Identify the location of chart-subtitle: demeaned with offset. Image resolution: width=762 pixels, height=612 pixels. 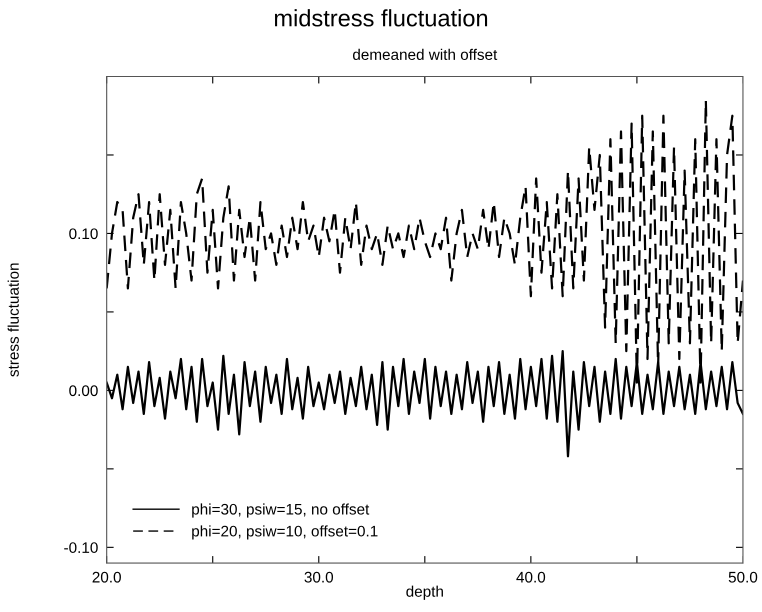
(425, 54).